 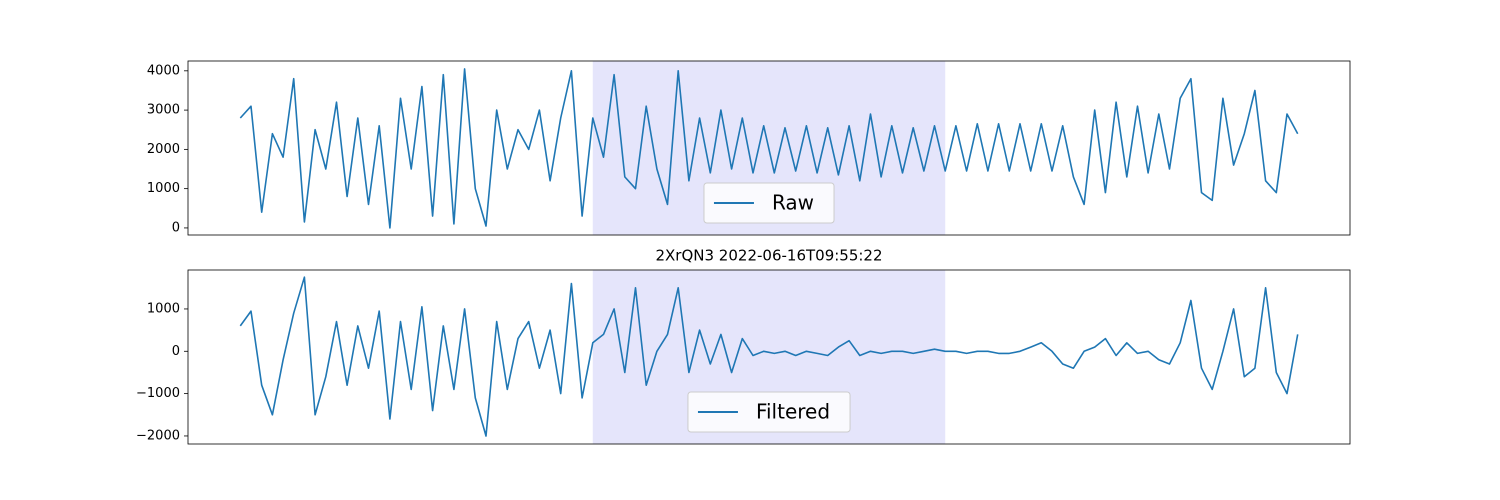 I want to click on legend-label: Raw, so click(x=793, y=203).